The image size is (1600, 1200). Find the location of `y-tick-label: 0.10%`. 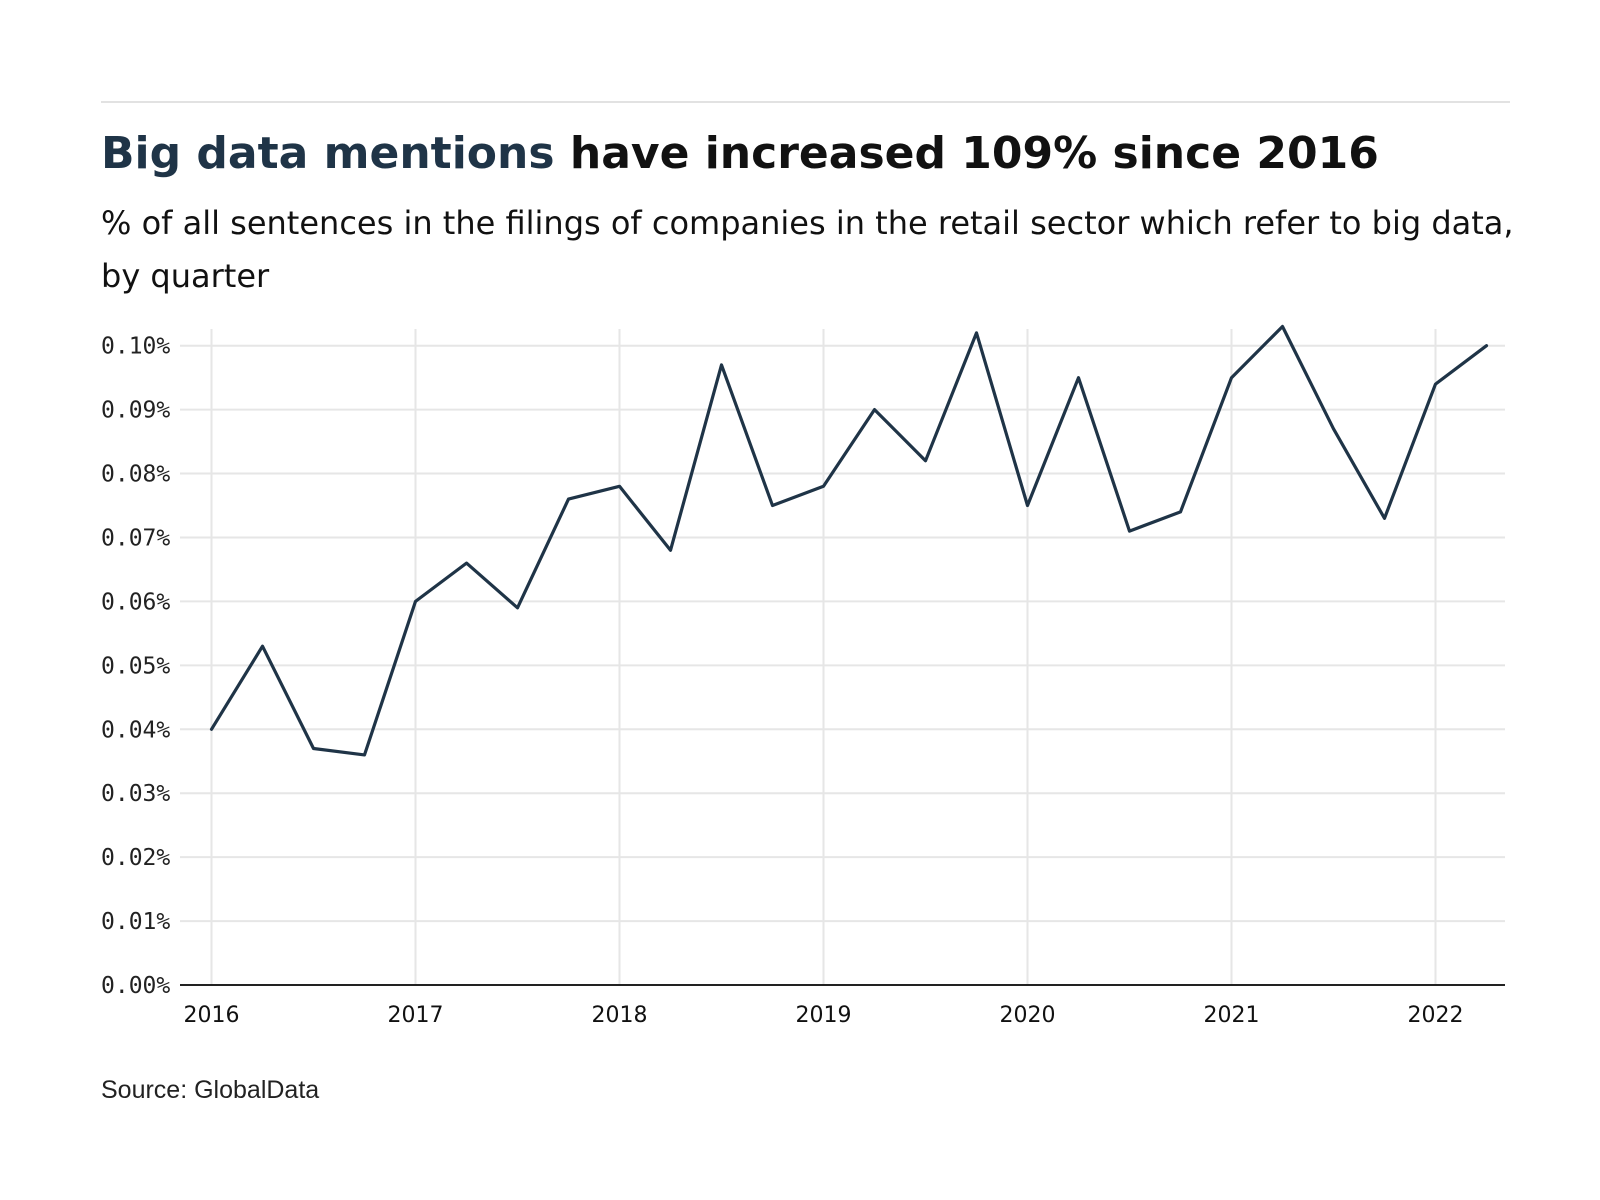

y-tick-label: 0.10% is located at coordinates (135, 347).